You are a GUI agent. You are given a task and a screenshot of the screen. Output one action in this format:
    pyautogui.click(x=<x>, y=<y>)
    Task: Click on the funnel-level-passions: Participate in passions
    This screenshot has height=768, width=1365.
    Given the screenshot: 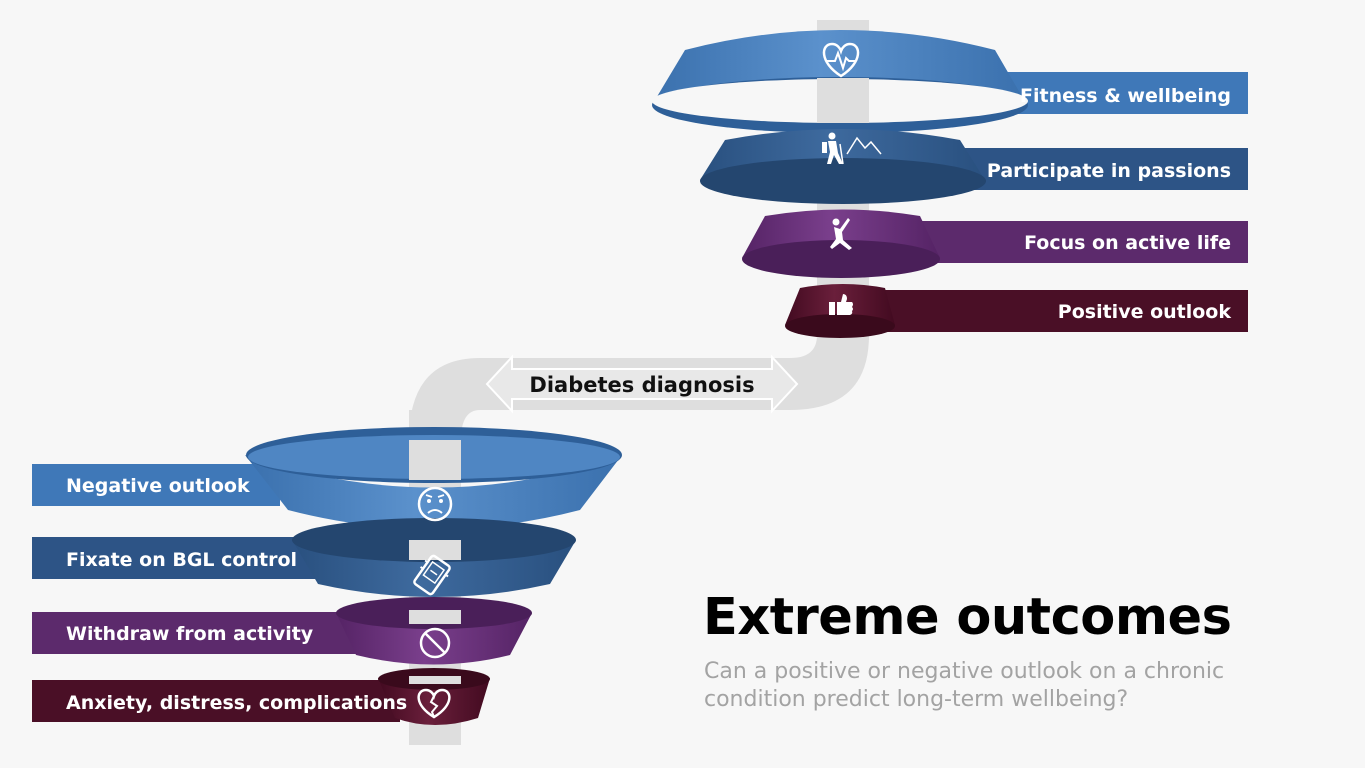 What is the action you would take?
    pyautogui.click(x=974, y=166)
    